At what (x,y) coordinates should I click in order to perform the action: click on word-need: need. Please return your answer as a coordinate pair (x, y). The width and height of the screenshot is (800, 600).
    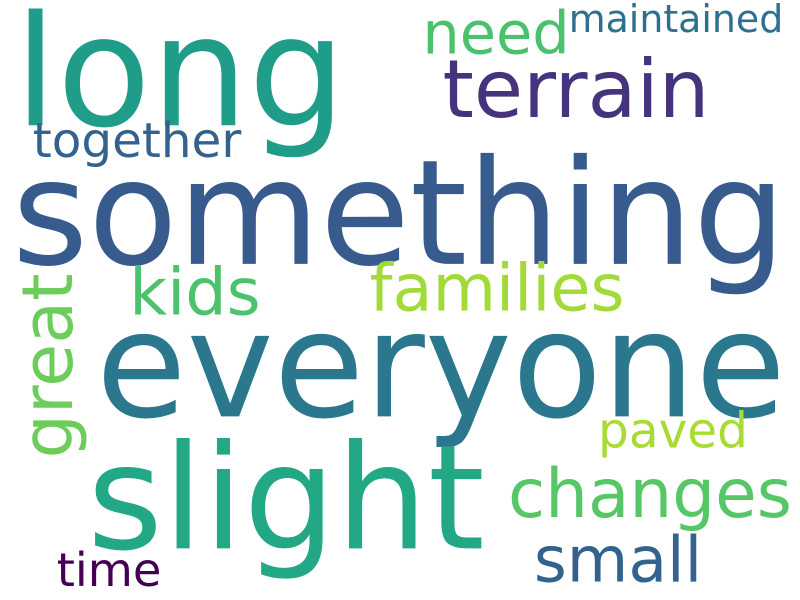
    Looking at the image, I should click on (496, 34).